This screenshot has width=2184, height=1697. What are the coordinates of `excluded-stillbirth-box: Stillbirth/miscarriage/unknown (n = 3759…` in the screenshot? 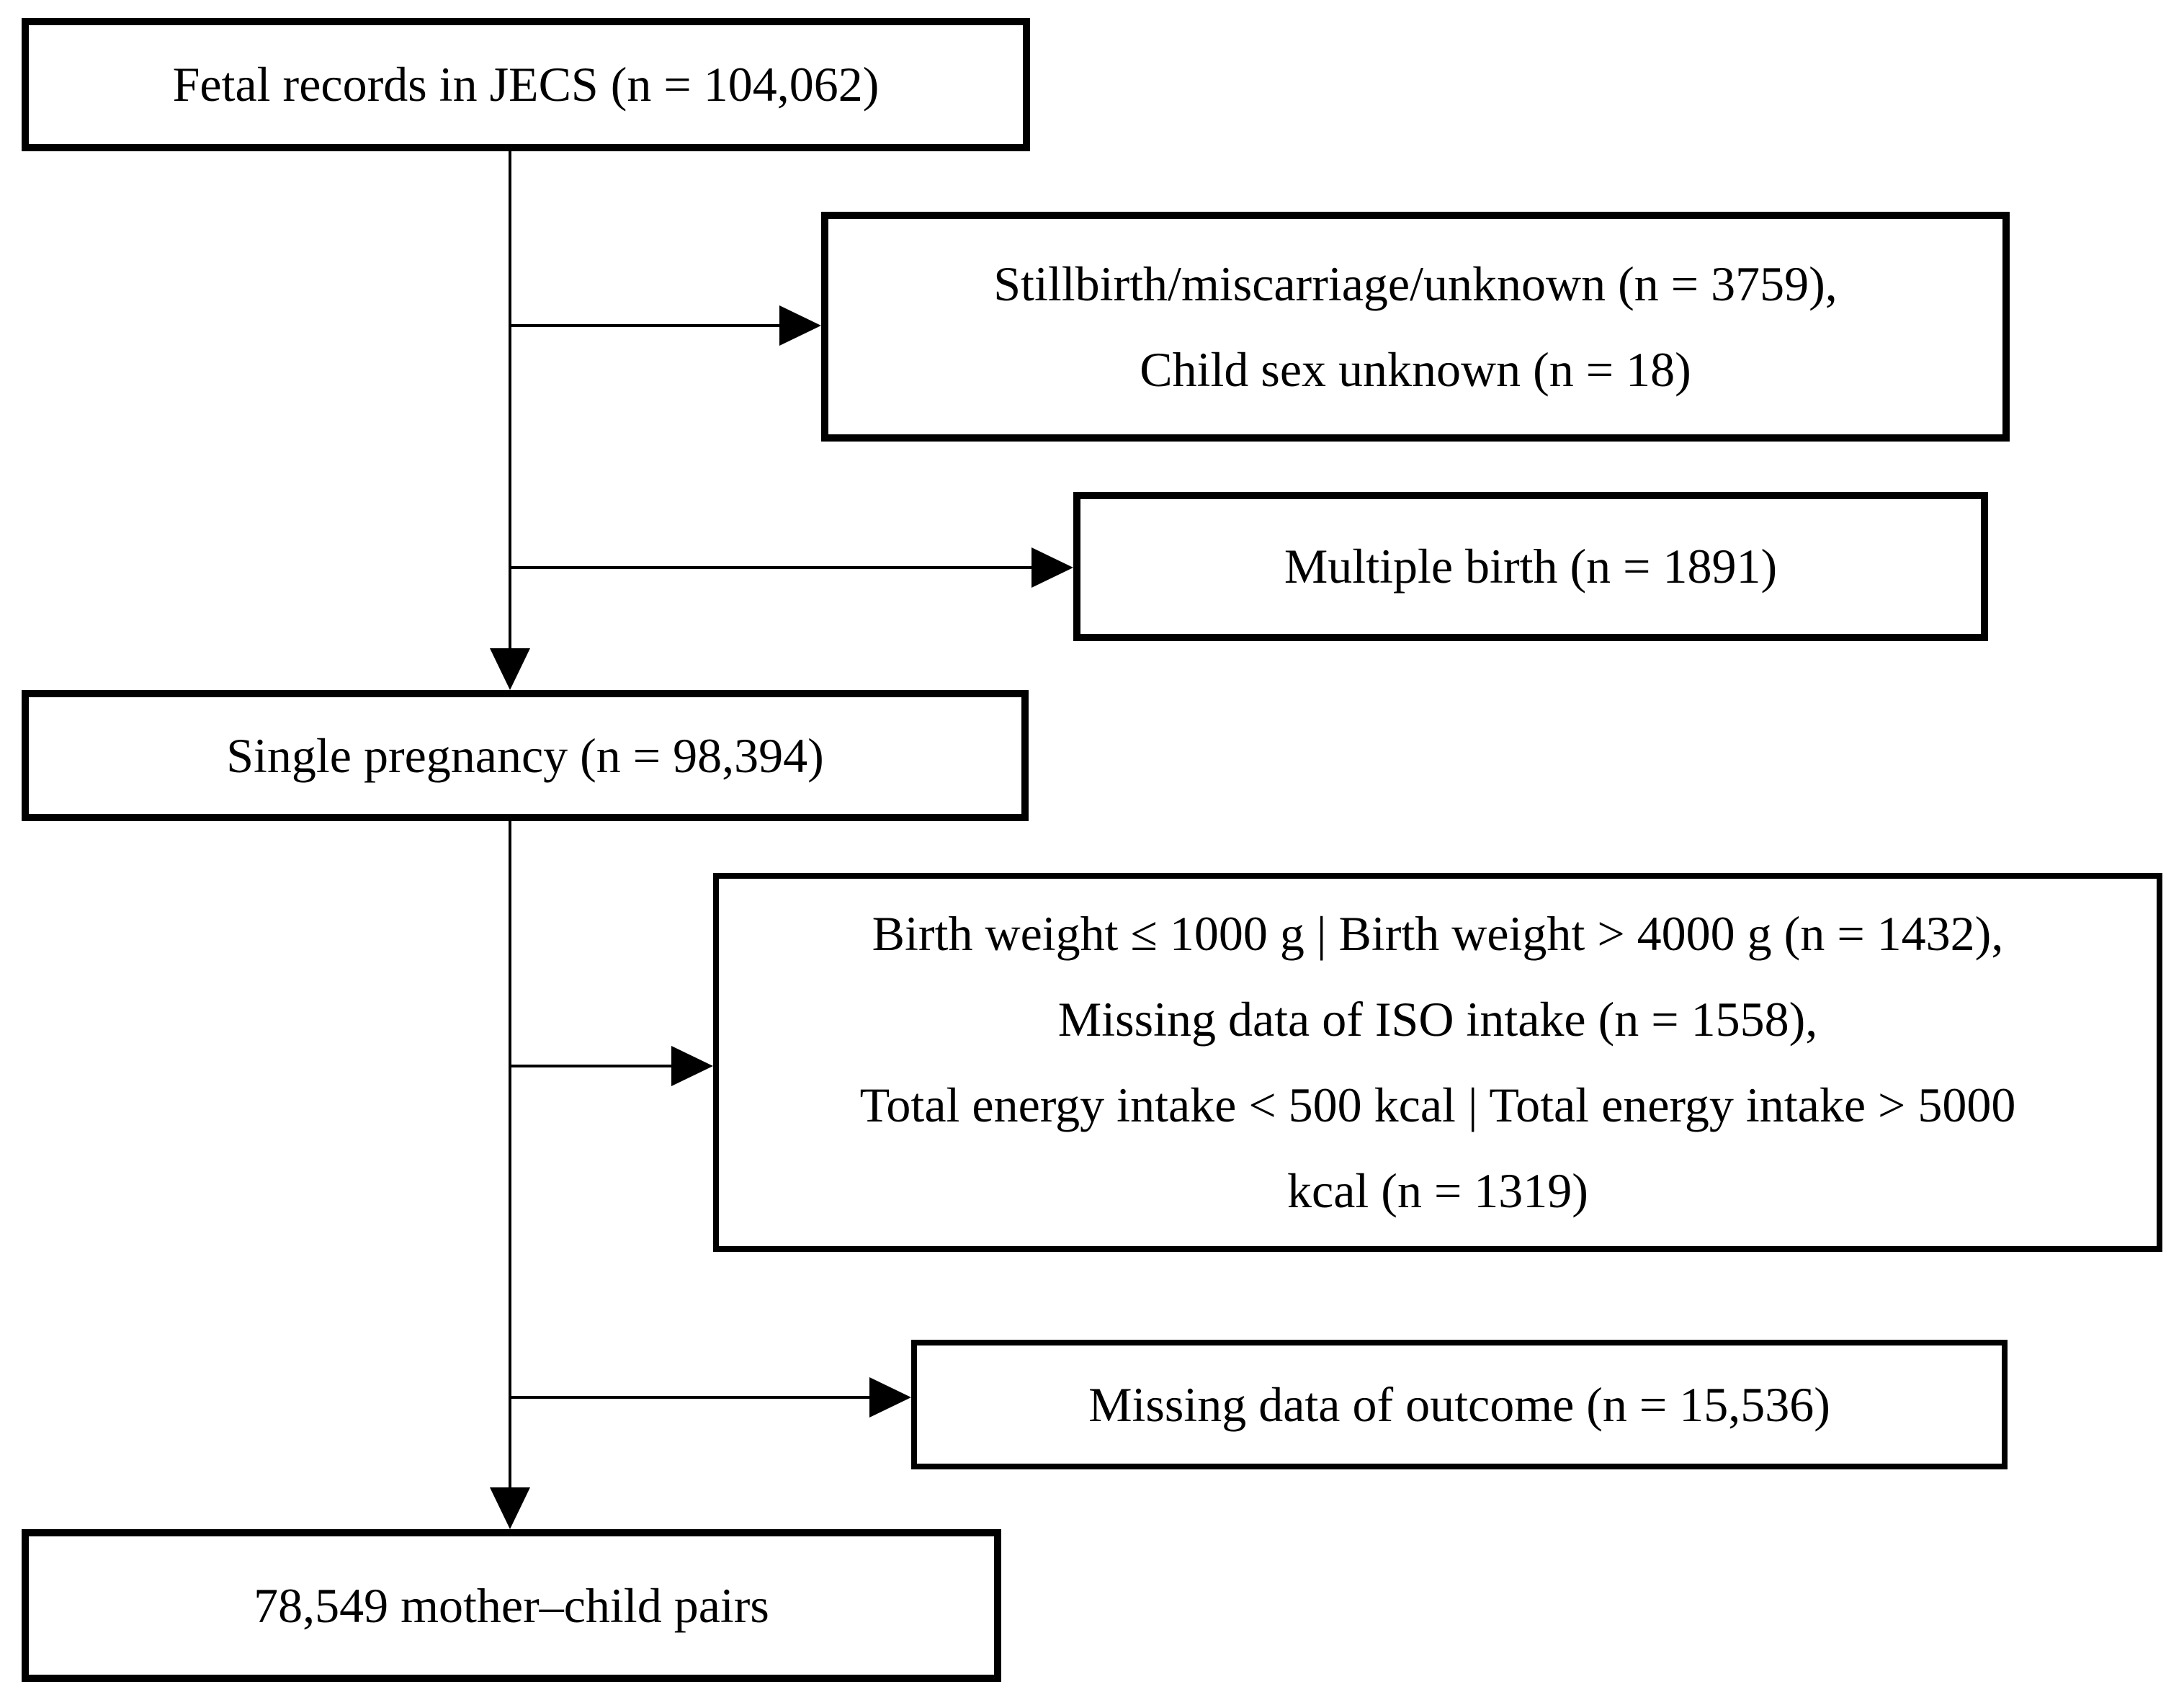 It's located at (1416, 327).